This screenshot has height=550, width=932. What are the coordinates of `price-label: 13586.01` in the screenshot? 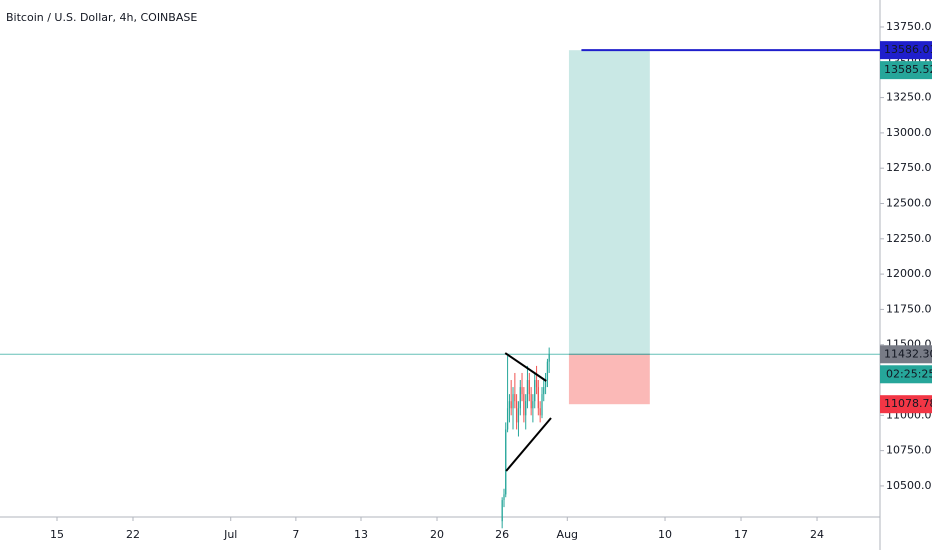 It's located at (908, 49).